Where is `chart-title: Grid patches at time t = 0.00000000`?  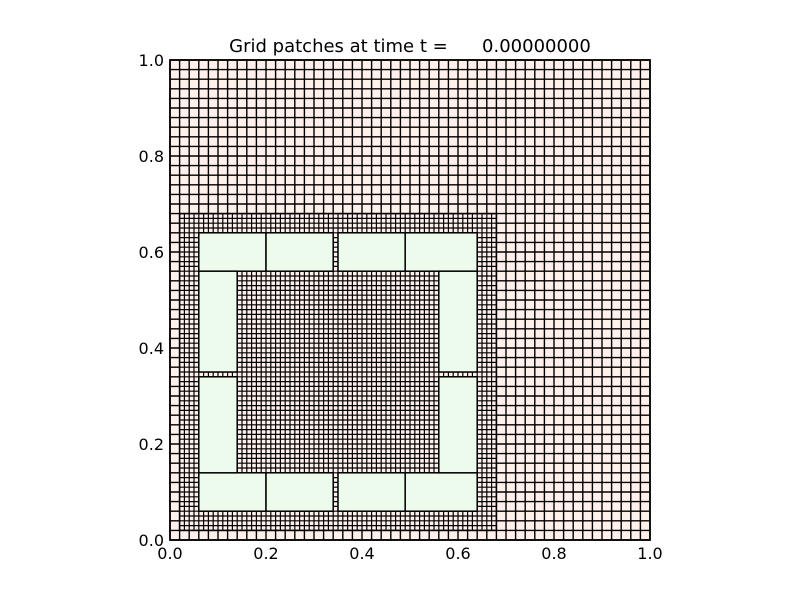 chart-title: Grid patches at time t = 0.00000000 is located at coordinates (410, 46).